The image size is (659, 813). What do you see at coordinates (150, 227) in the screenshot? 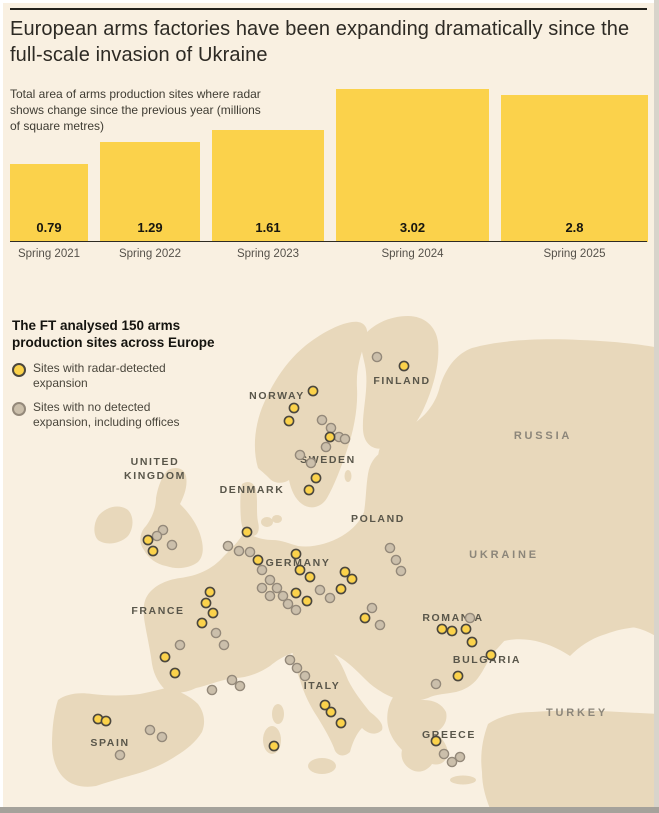
I see `bar-value-label: 1.29` at bounding box center [150, 227].